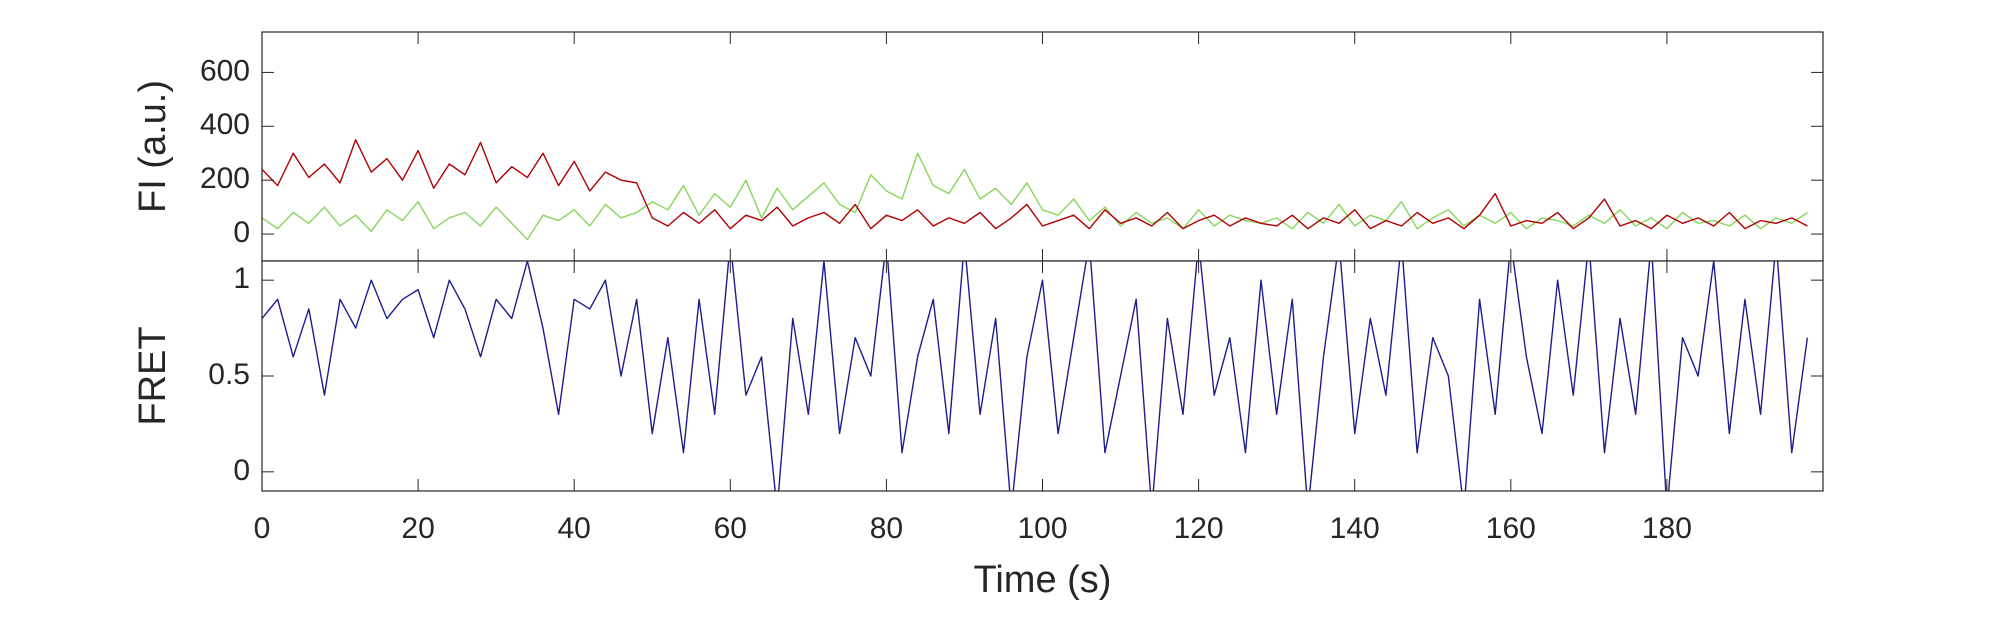  What do you see at coordinates (417, 528) in the screenshot?
I see `x-tick-label: 20` at bounding box center [417, 528].